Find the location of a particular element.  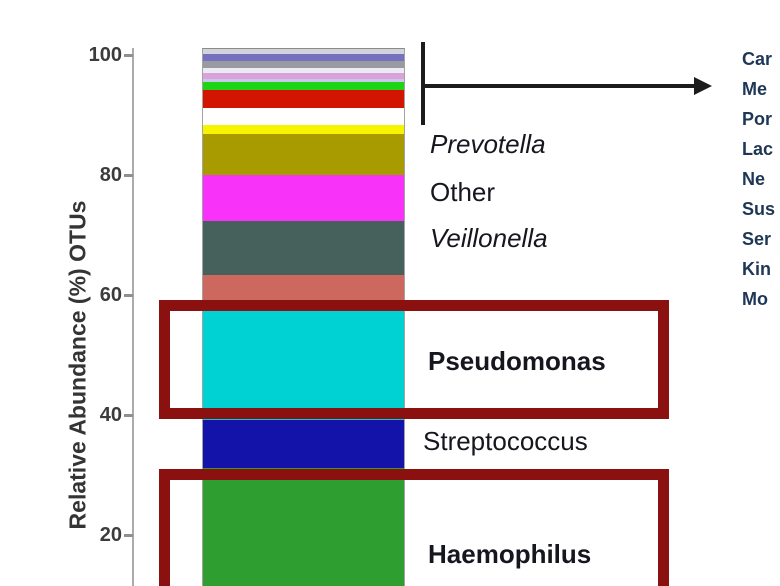

label-pseudomonas: Pseudomonas is located at coordinates (517, 361).